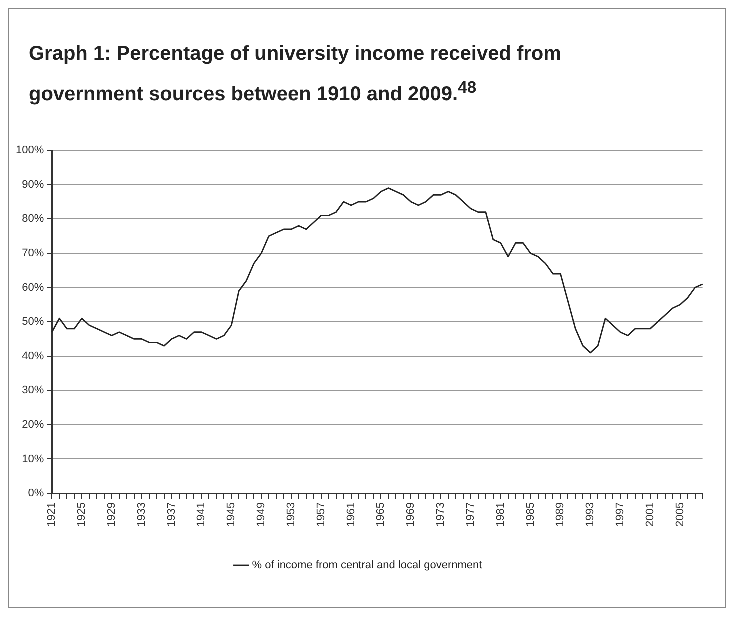 The width and height of the screenshot is (738, 621). I want to click on y-tick-label: 50%, so click(33, 322).